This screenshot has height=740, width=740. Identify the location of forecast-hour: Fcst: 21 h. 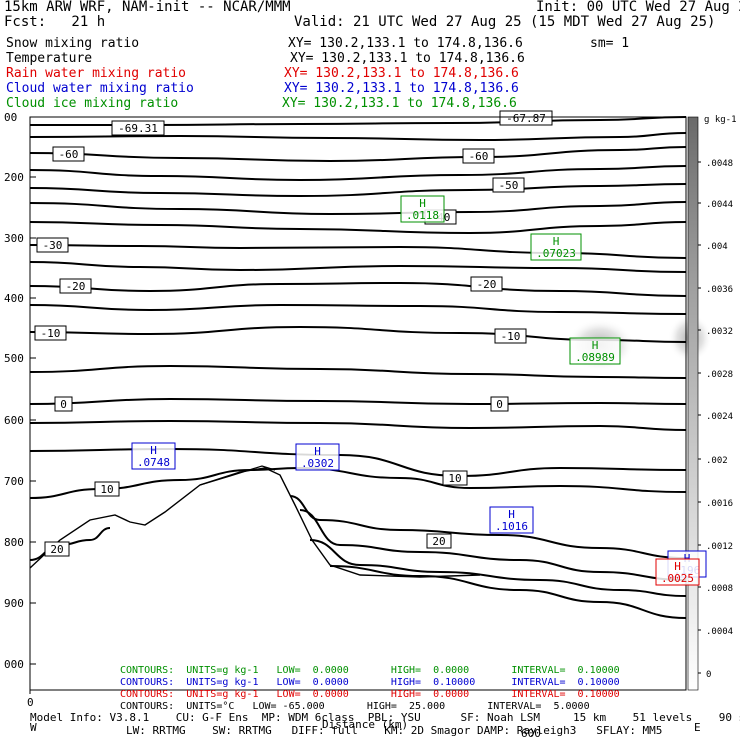
(55, 22).